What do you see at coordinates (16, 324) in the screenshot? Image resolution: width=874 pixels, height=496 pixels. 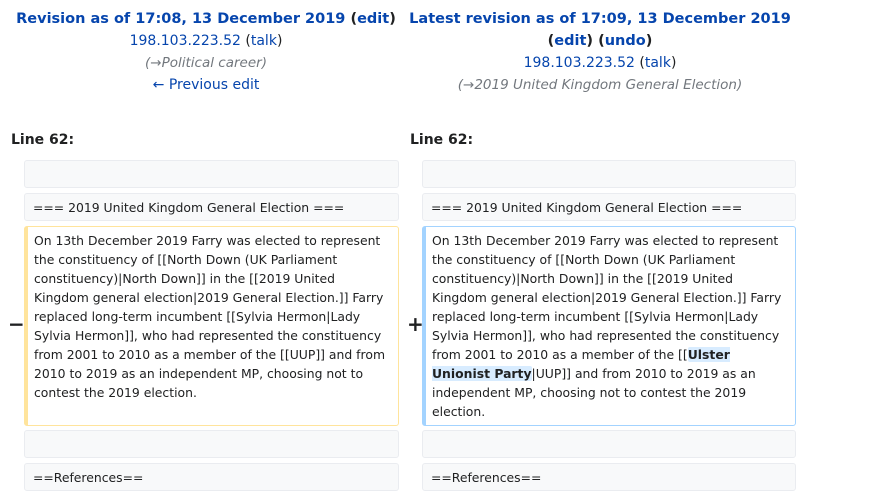 I see `deleted-line-marker: −` at bounding box center [16, 324].